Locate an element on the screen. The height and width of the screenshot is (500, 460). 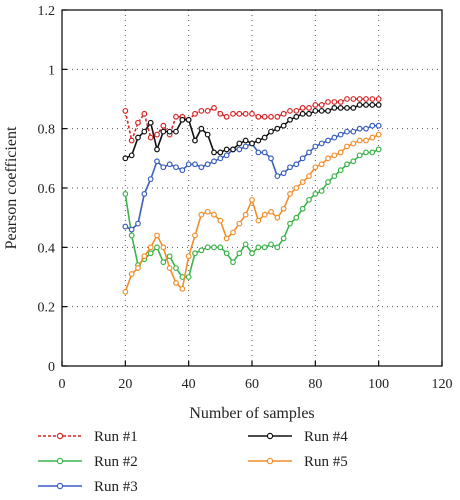
legend-label: Run #5 is located at coordinates (326, 462).